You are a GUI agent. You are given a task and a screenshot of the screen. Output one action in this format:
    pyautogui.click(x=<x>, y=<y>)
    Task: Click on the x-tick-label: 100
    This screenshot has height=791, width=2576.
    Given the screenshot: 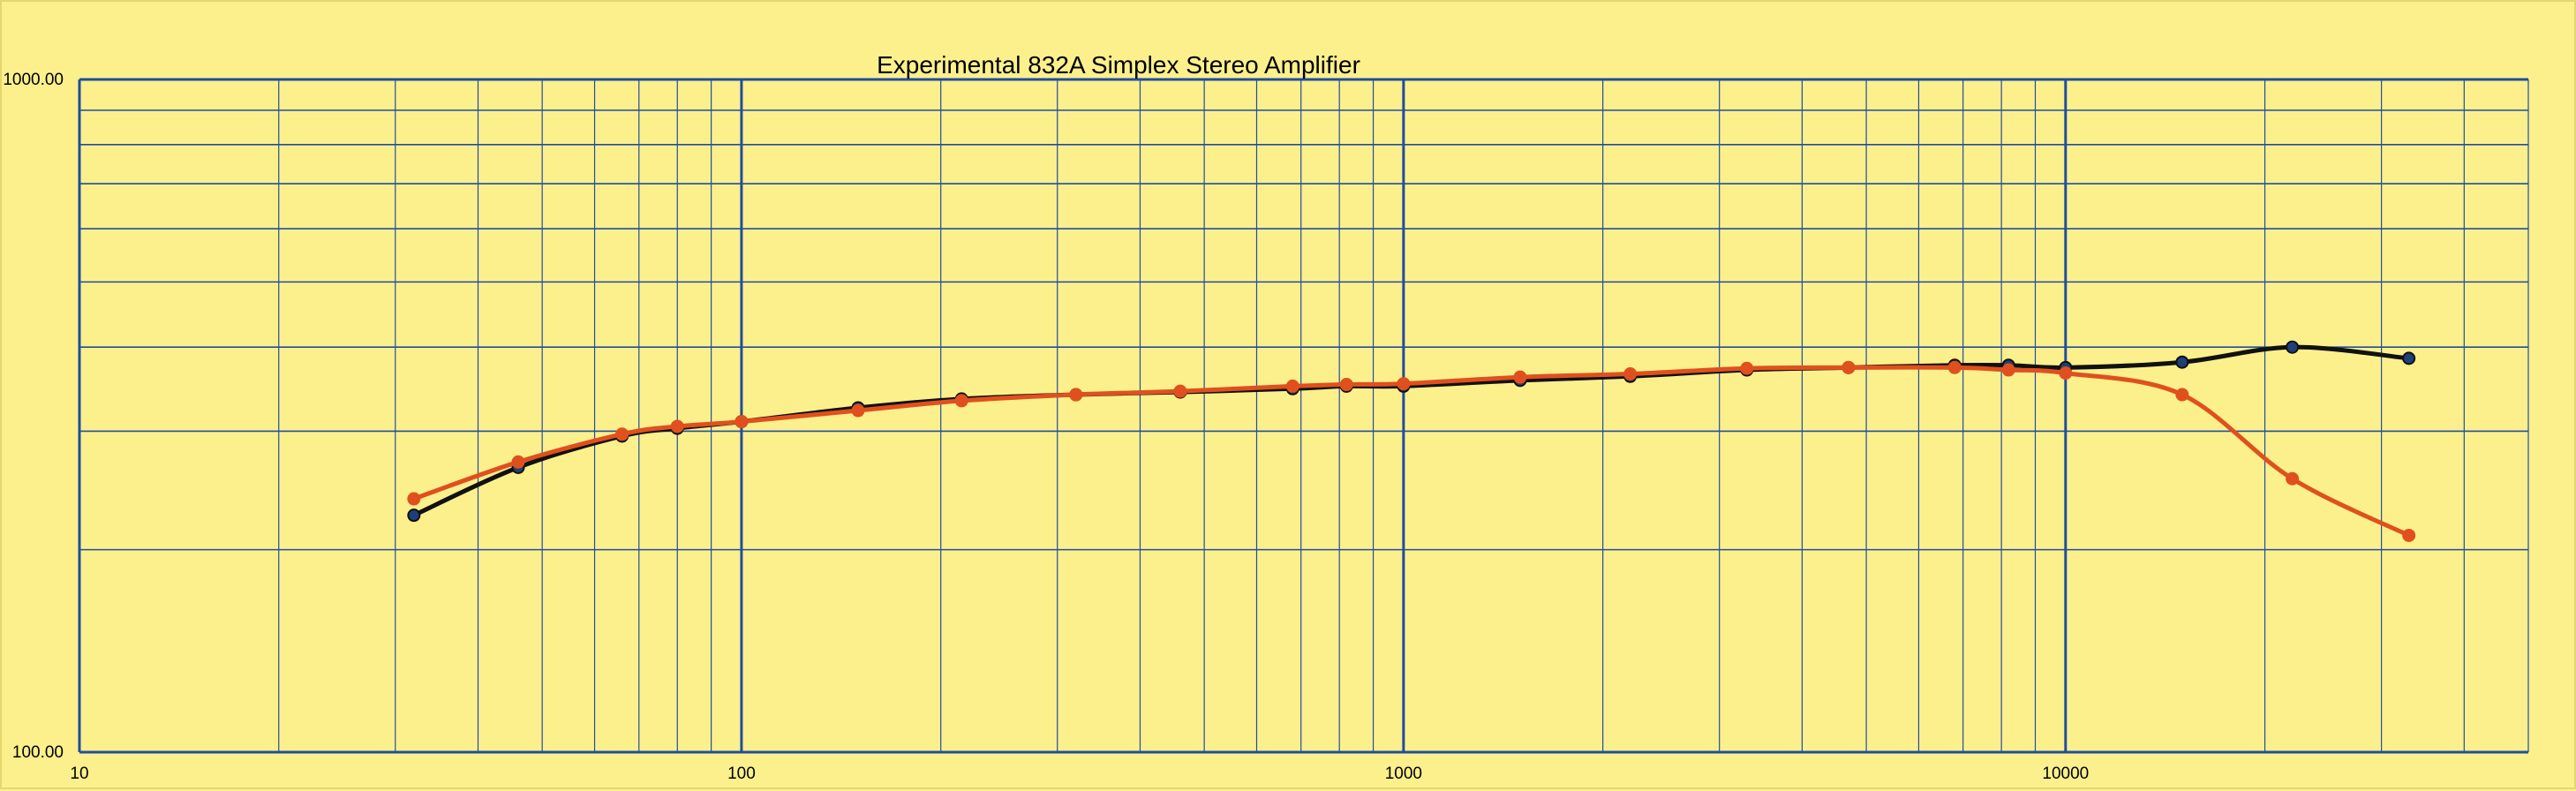 What is the action you would take?
    pyautogui.click(x=742, y=774)
    